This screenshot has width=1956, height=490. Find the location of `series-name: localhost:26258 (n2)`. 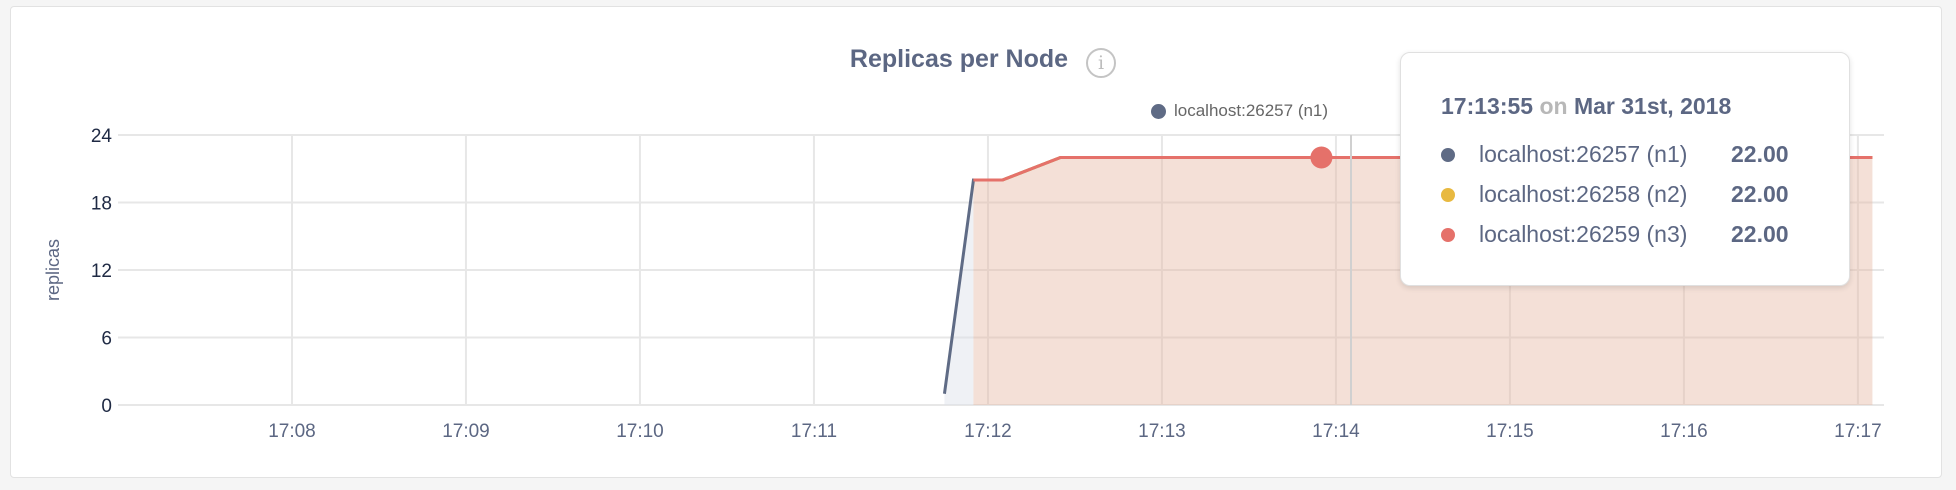

series-name: localhost:26258 (n2) is located at coordinates (1583, 194).